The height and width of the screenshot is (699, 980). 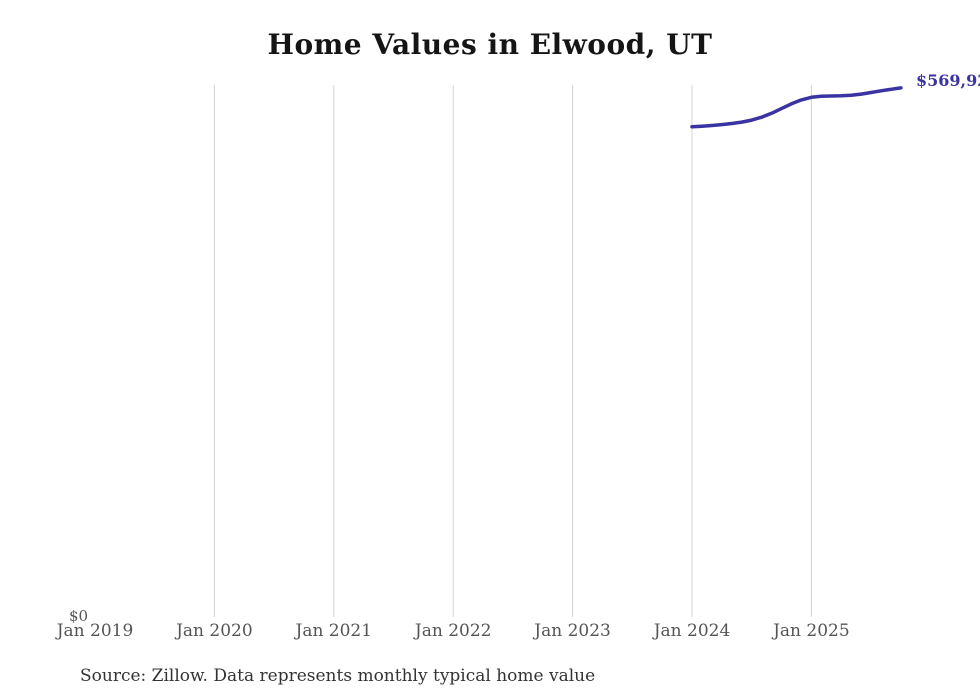 What do you see at coordinates (572, 631) in the screenshot?
I see `x-axis-label: Jan 2023` at bounding box center [572, 631].